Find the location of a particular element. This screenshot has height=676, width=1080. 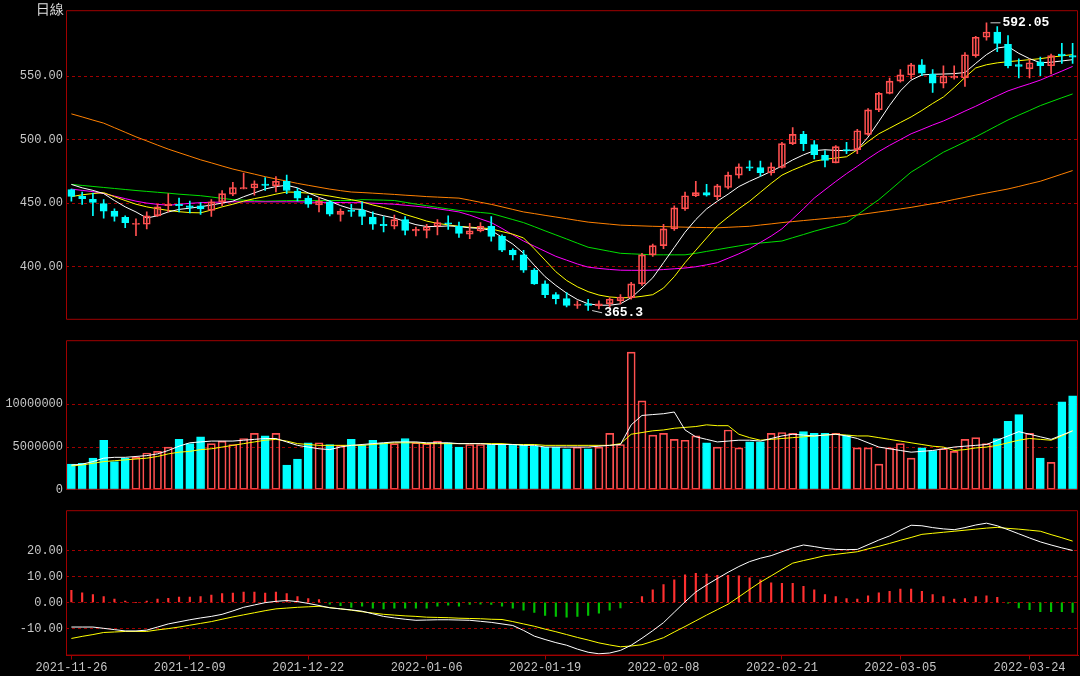

y-tick-label: 500.00 is located at coordinates (41, 139).